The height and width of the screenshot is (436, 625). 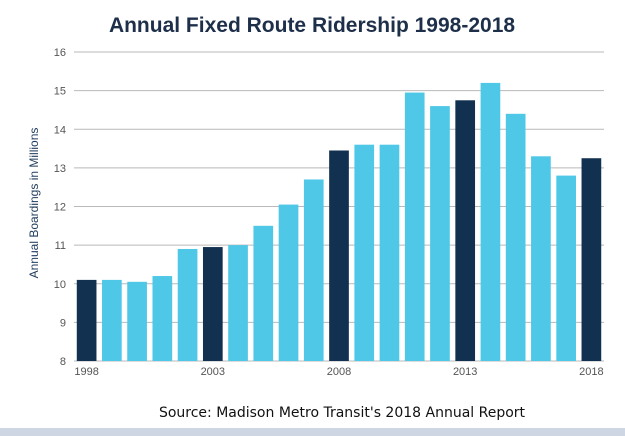 I want to click on bar-2007, so click(x=313, y=270).